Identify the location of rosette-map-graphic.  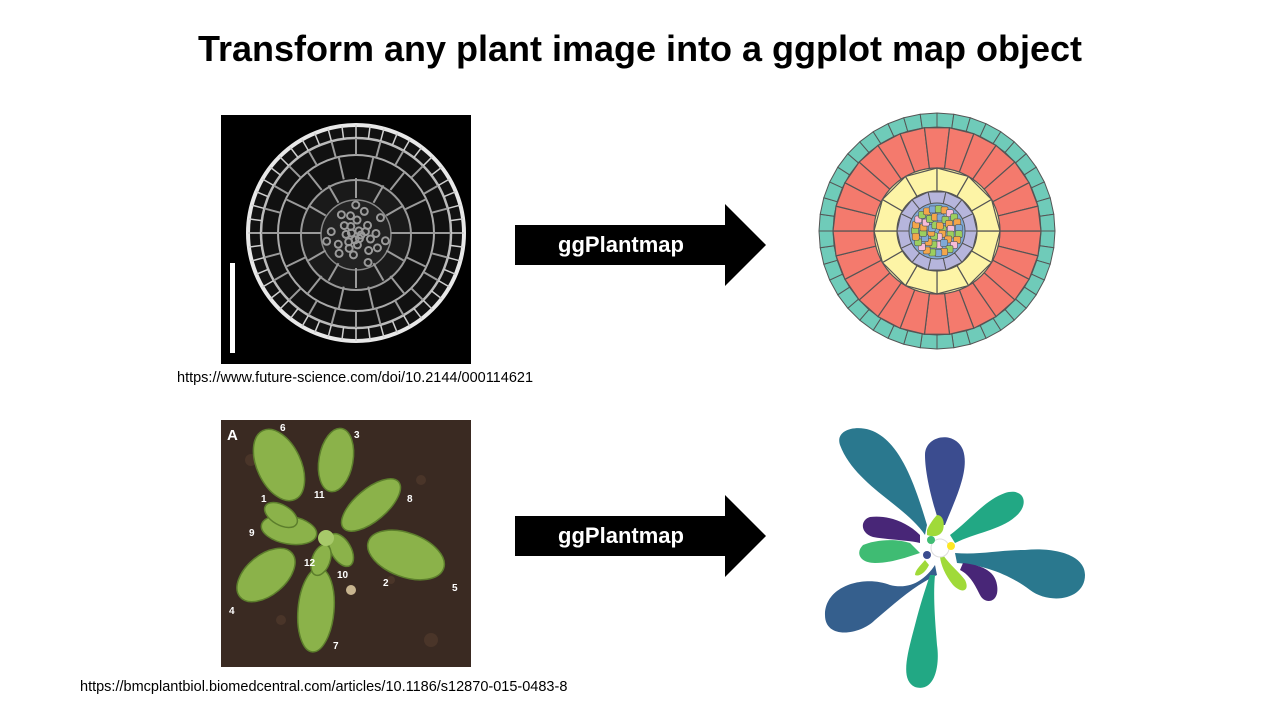
(955, 560).